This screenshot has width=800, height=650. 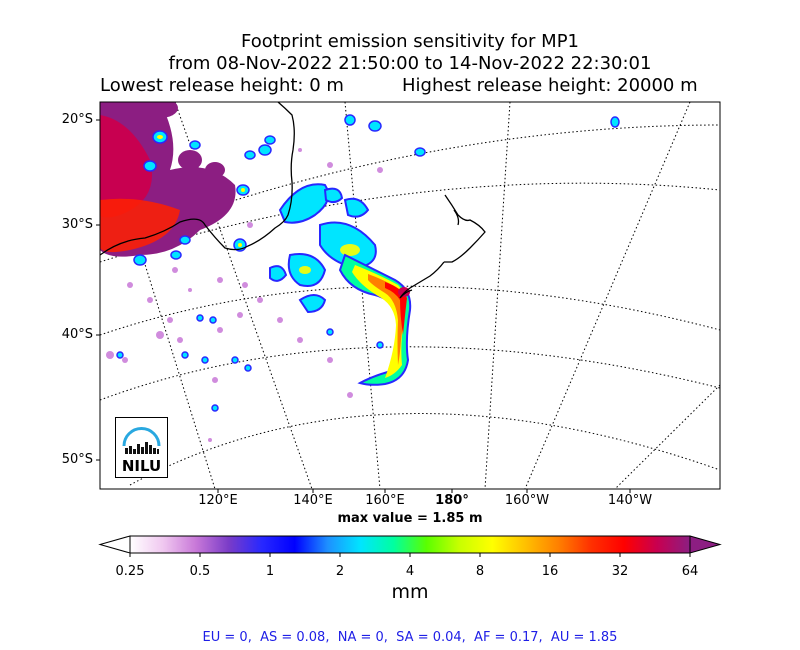 I want to click on colorbar-max-extend, so click(x=705, y=544).